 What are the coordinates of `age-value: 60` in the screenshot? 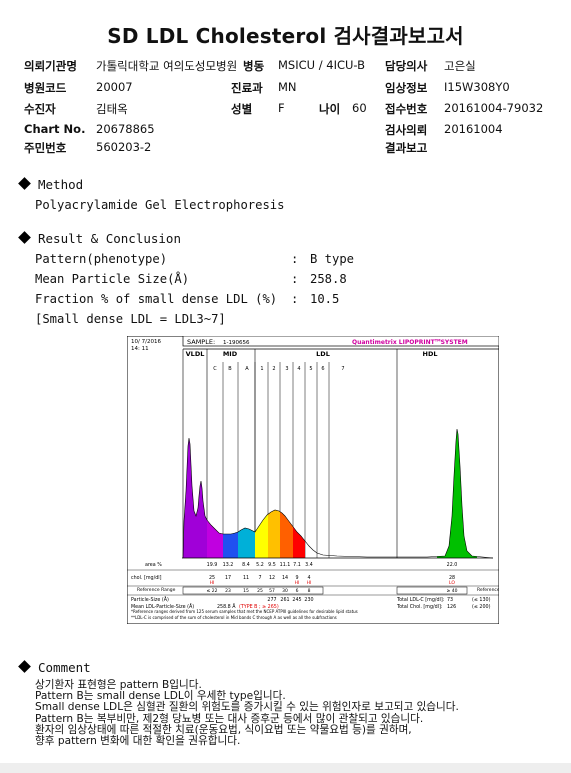 It's located at (359, 108).